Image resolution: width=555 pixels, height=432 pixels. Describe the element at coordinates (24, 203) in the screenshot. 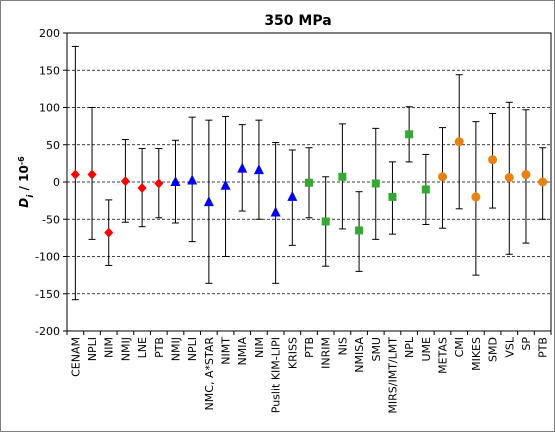

I see `y-label-main: D` at that location.